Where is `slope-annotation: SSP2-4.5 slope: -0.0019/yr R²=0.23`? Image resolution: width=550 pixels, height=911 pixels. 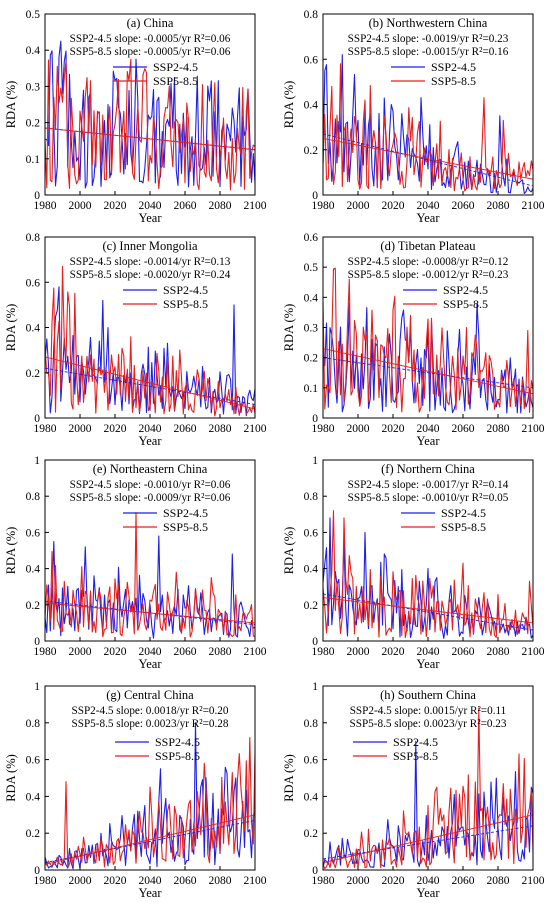
slope-annotation: SSP2-4.5 slope: -0.0019/yr R²=0.23 is located at coordinates (428, 39).